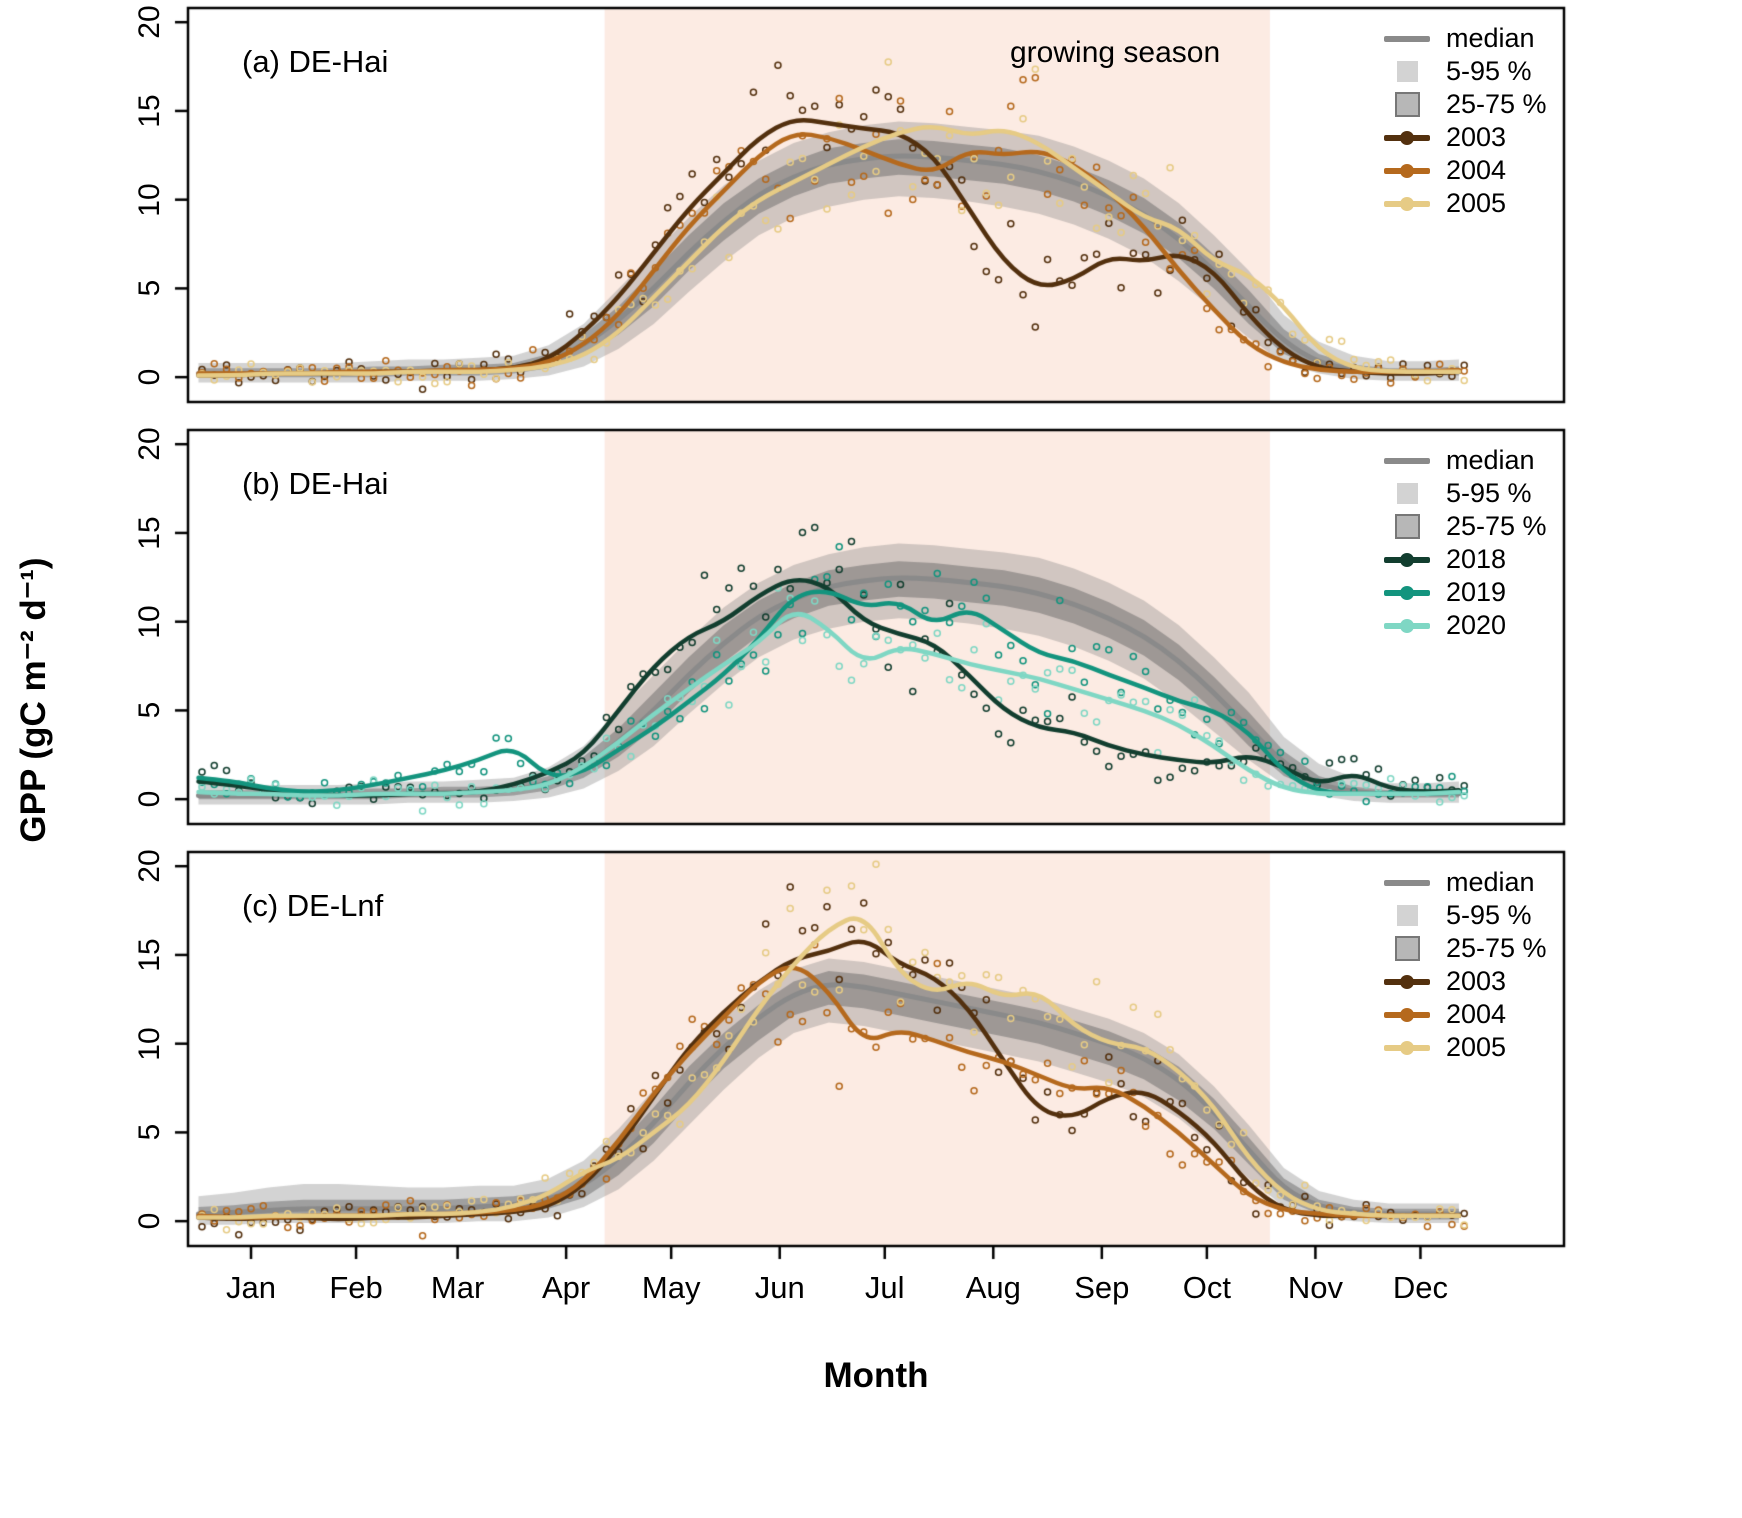  I want to click on panel-c-label: (c) DE-Lnf, so click(313, 905).